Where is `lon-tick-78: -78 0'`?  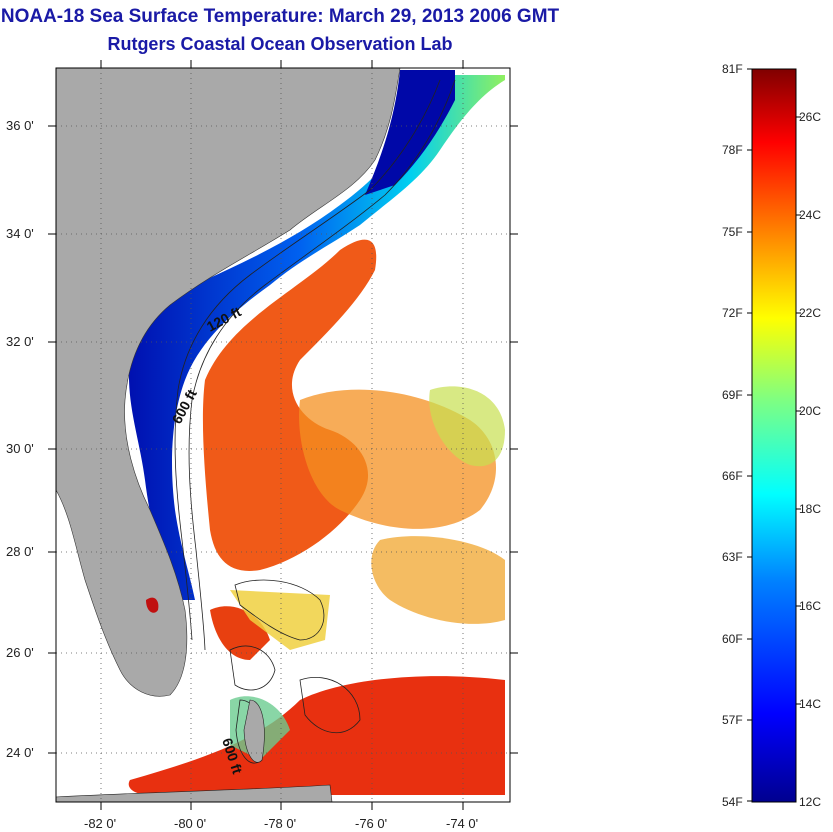
lon-tick-78: -78 0' is located at coordinates (280, 823).